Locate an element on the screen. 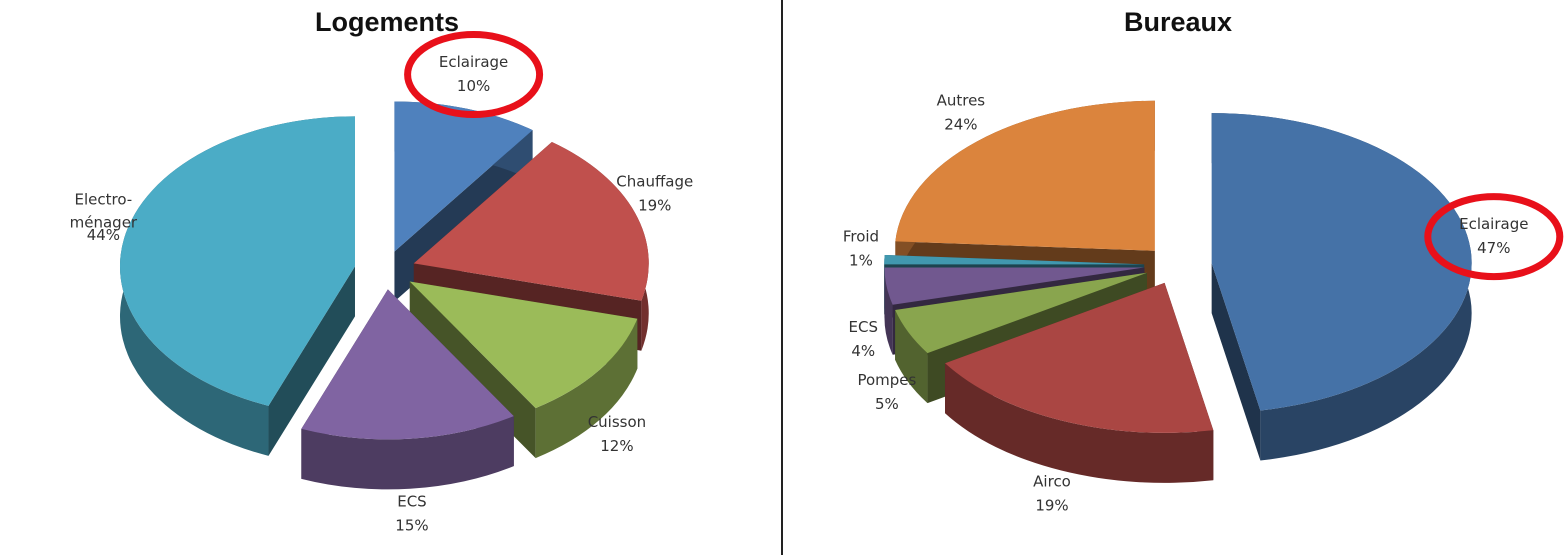 This screenshot has height=555, width=1567. slice-value-label: 1% is located at coordinates (861, 260).